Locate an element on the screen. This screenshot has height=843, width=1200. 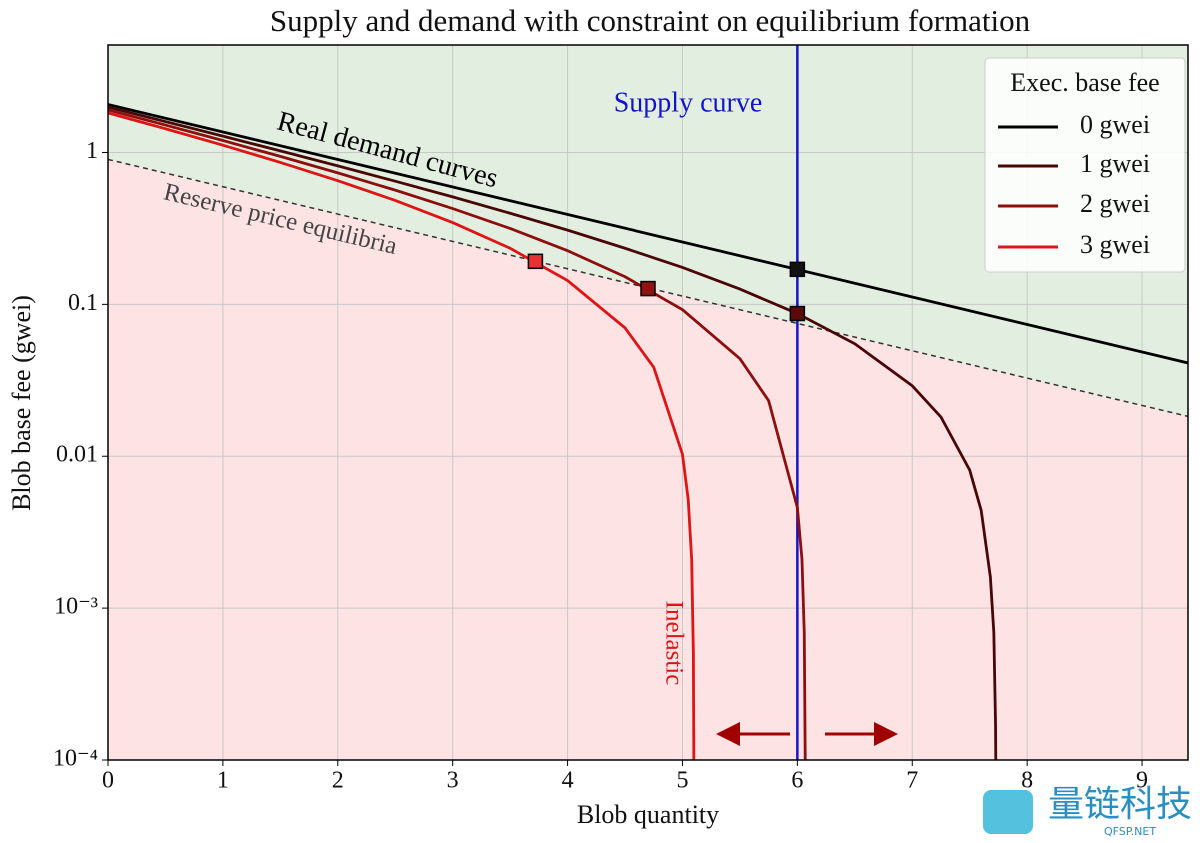
x-tick-label: 4 is located at coordinates (568, 781).